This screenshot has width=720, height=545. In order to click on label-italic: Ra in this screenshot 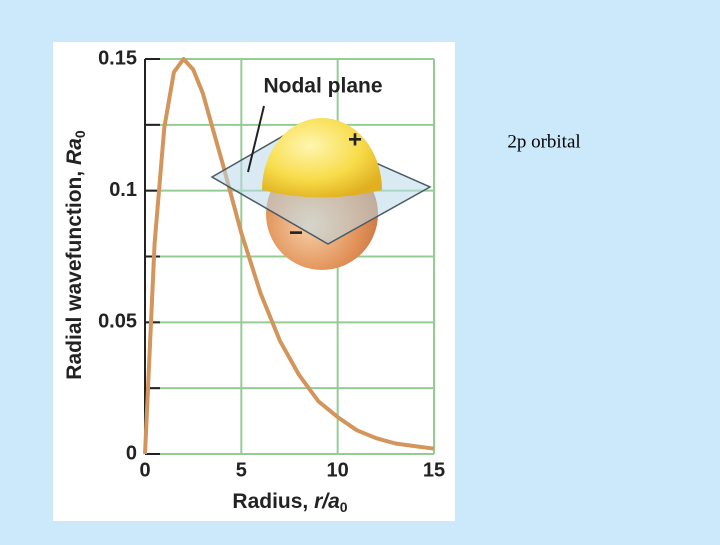, I will do `click(74, 151)`.